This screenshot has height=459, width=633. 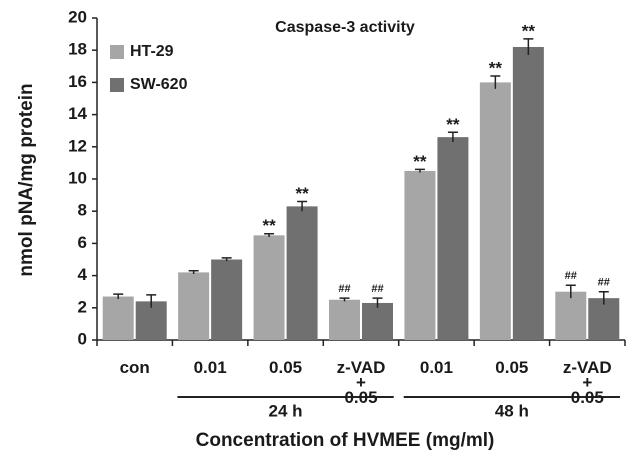 What do you see at coordinates (77, 145) in the screenshot?
I see `y-tick-label: 12` at bounding box center [77, 145].